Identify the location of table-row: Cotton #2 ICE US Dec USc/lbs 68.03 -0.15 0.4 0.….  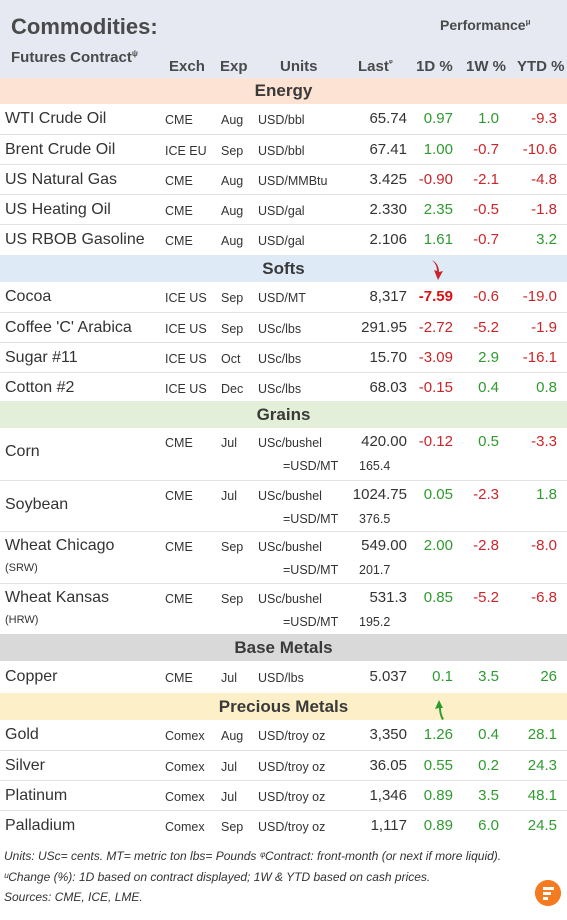
(283, 387).